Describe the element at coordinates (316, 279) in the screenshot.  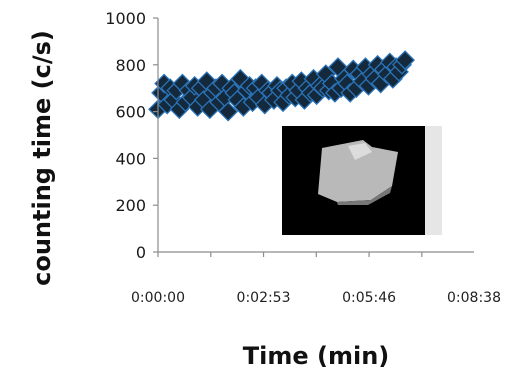
I see `x-axis-ticks: 0:00:00 0:02:53 0:05:46 0:08:38` at that location.